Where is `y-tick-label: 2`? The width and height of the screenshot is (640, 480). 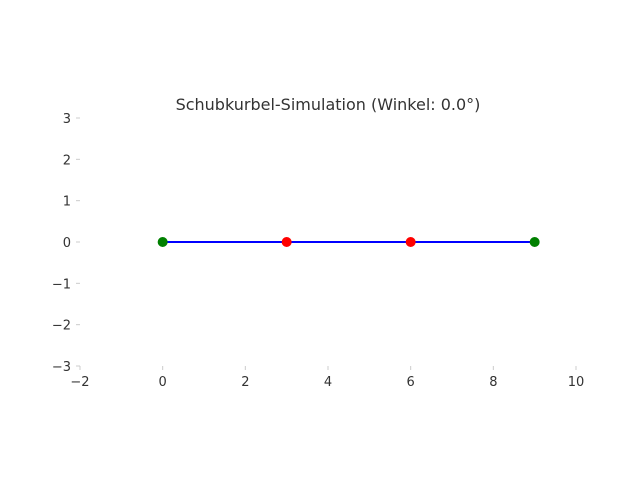
y-tick-label: 2 is located at coordinates (67, 160).